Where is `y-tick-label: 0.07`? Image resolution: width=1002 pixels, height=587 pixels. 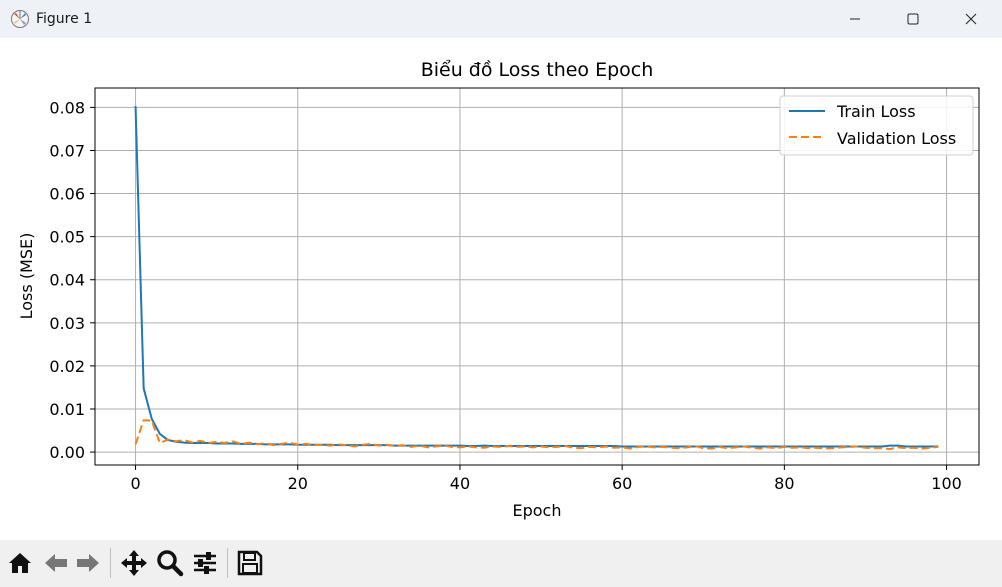
y-tick-label: 0.07 is located at coordinates (67, 150).